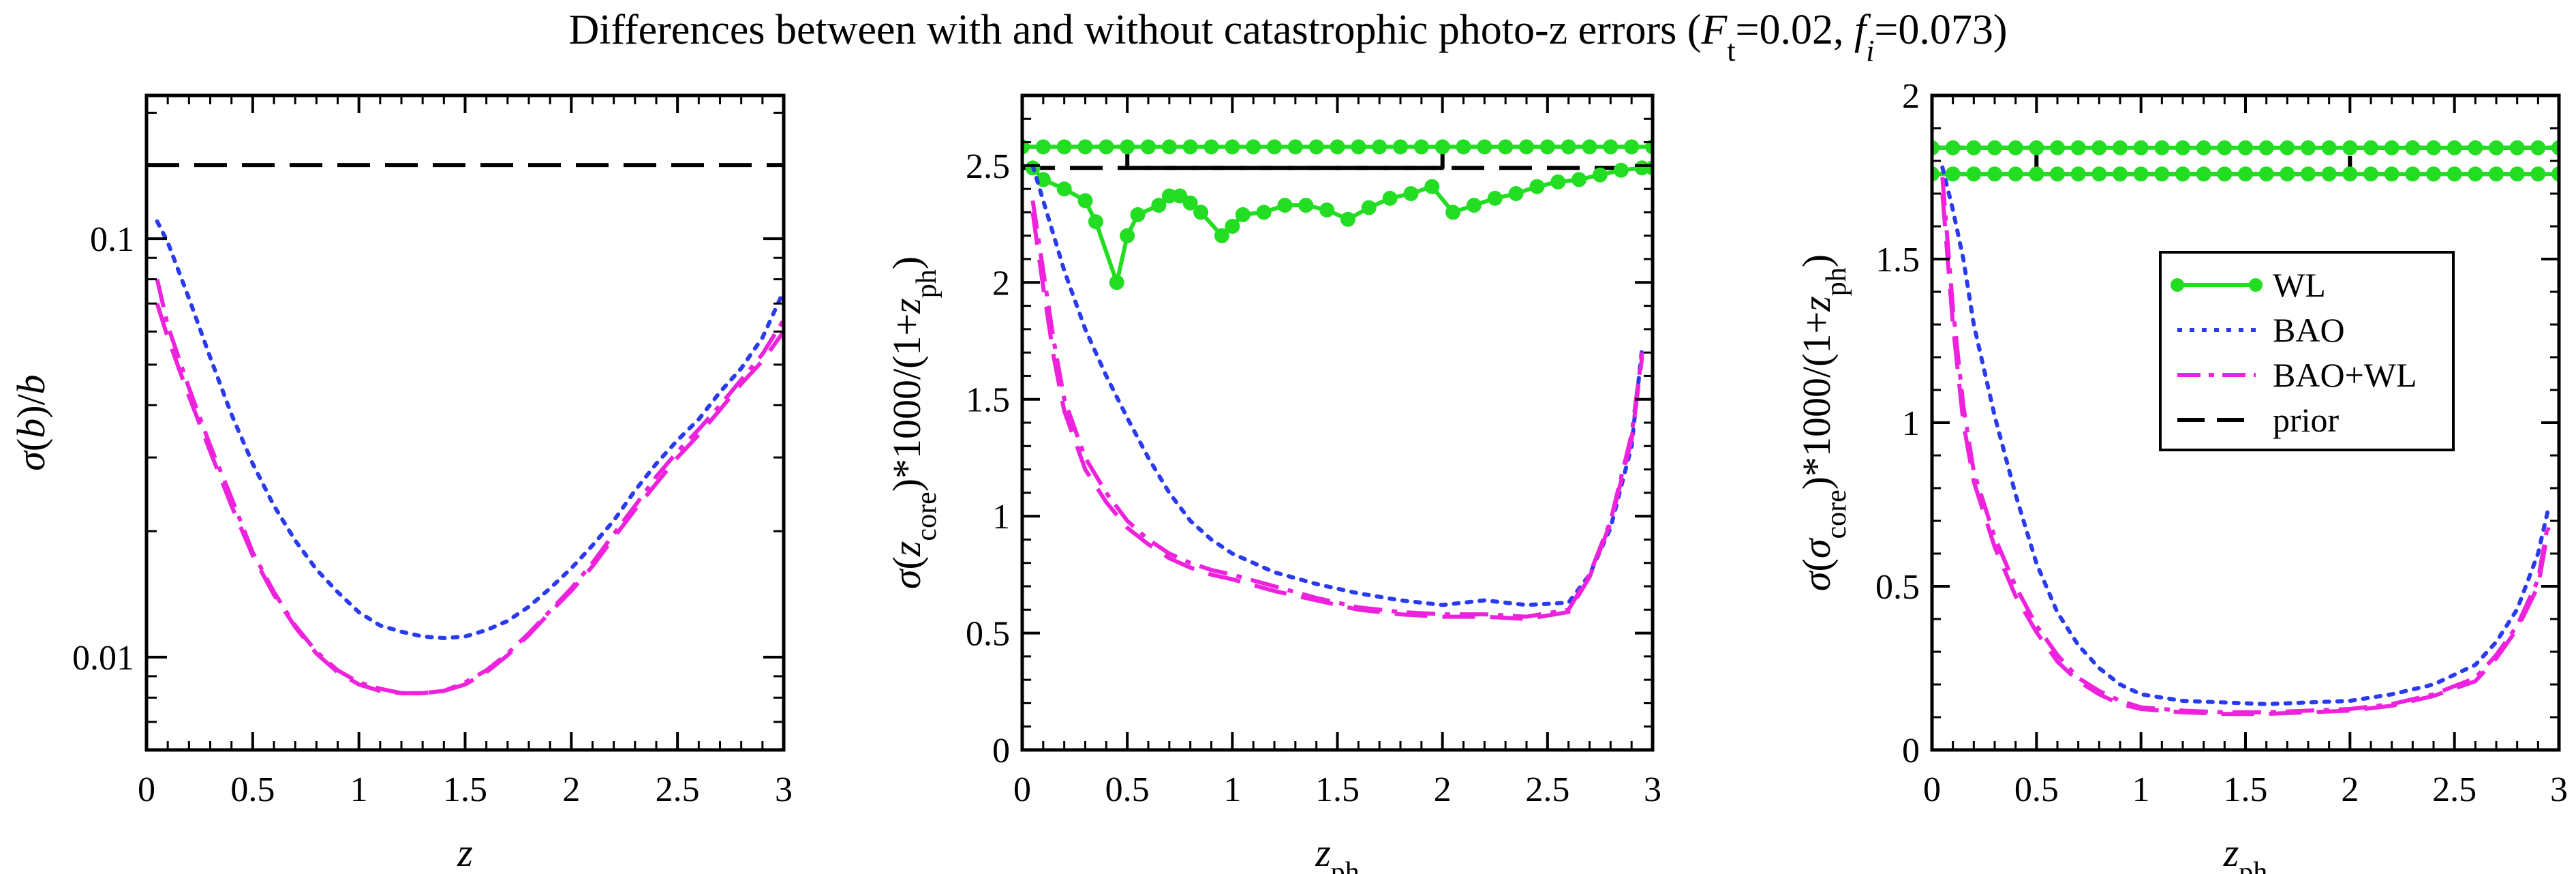 Image resolution: width=2576 pixels, height=874 pixels. What do you see at coordinates (2309, 330) in the screenshot?
I see `legend-label: BAO` at bounding box center [2309, 330].